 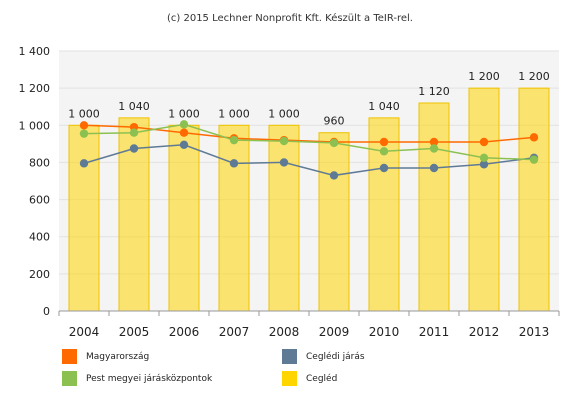 I want to click on legend-swatch-pest-megyei, so click(x=69, y=378).